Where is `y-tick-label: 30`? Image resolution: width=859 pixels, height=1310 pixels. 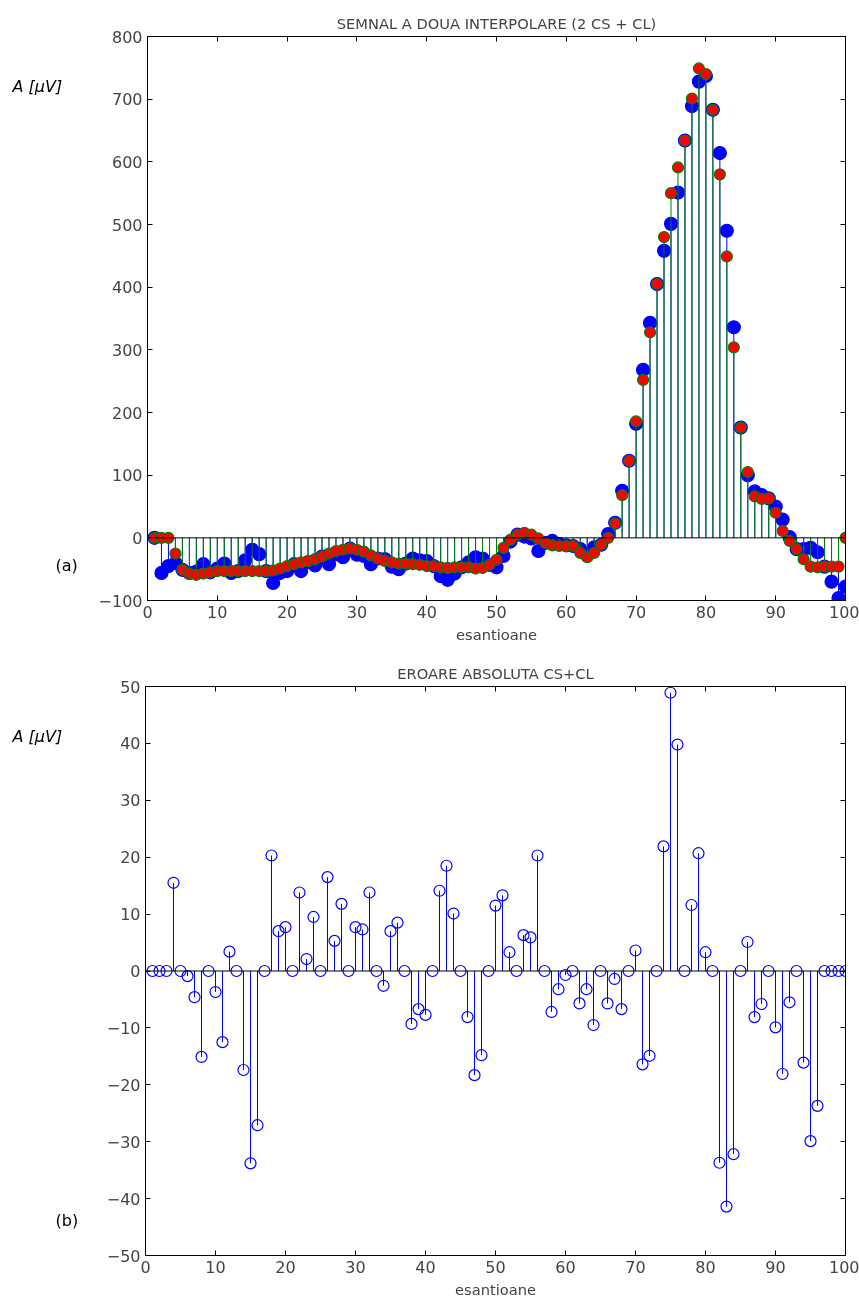
y-tick-label: 30 is located at coordinates (130, 801).